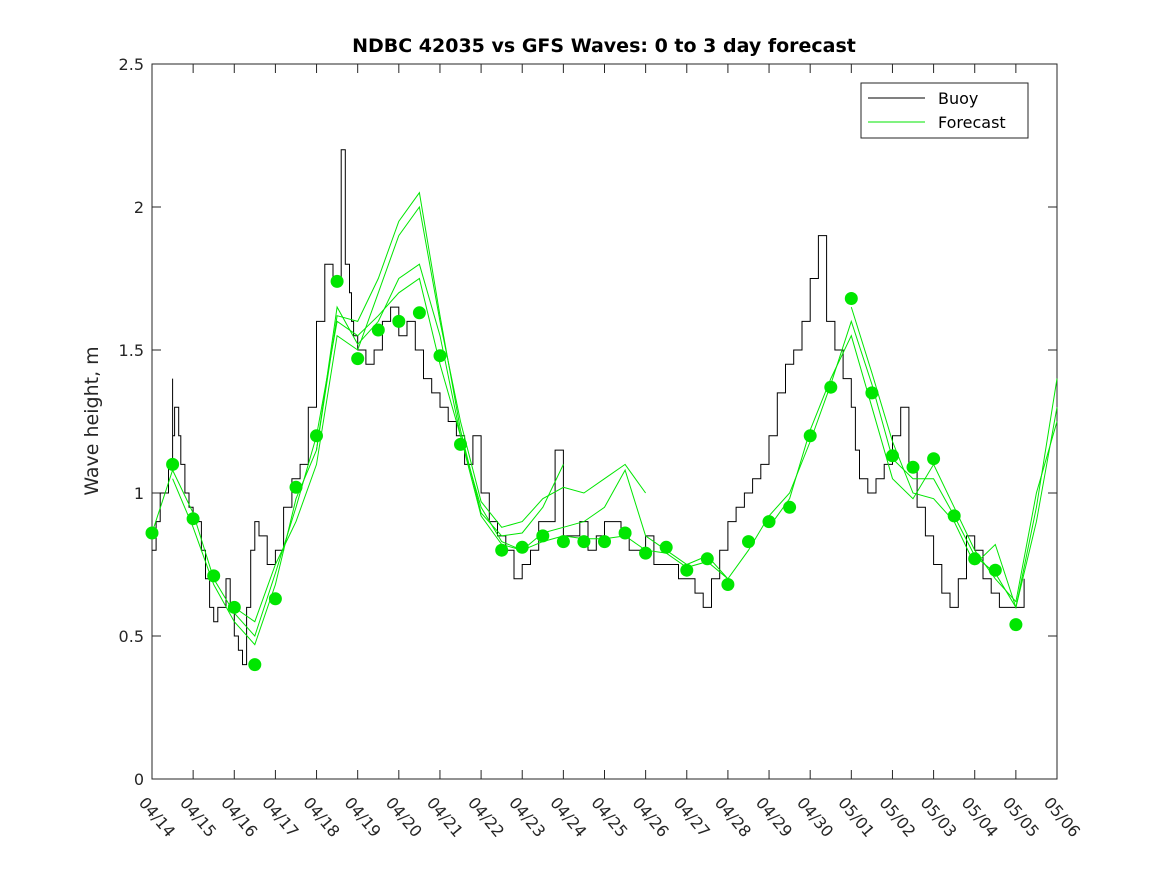 The image size is (1167, 875). I want to click on y-axis-label: Wave height, m, so click(92, 420).